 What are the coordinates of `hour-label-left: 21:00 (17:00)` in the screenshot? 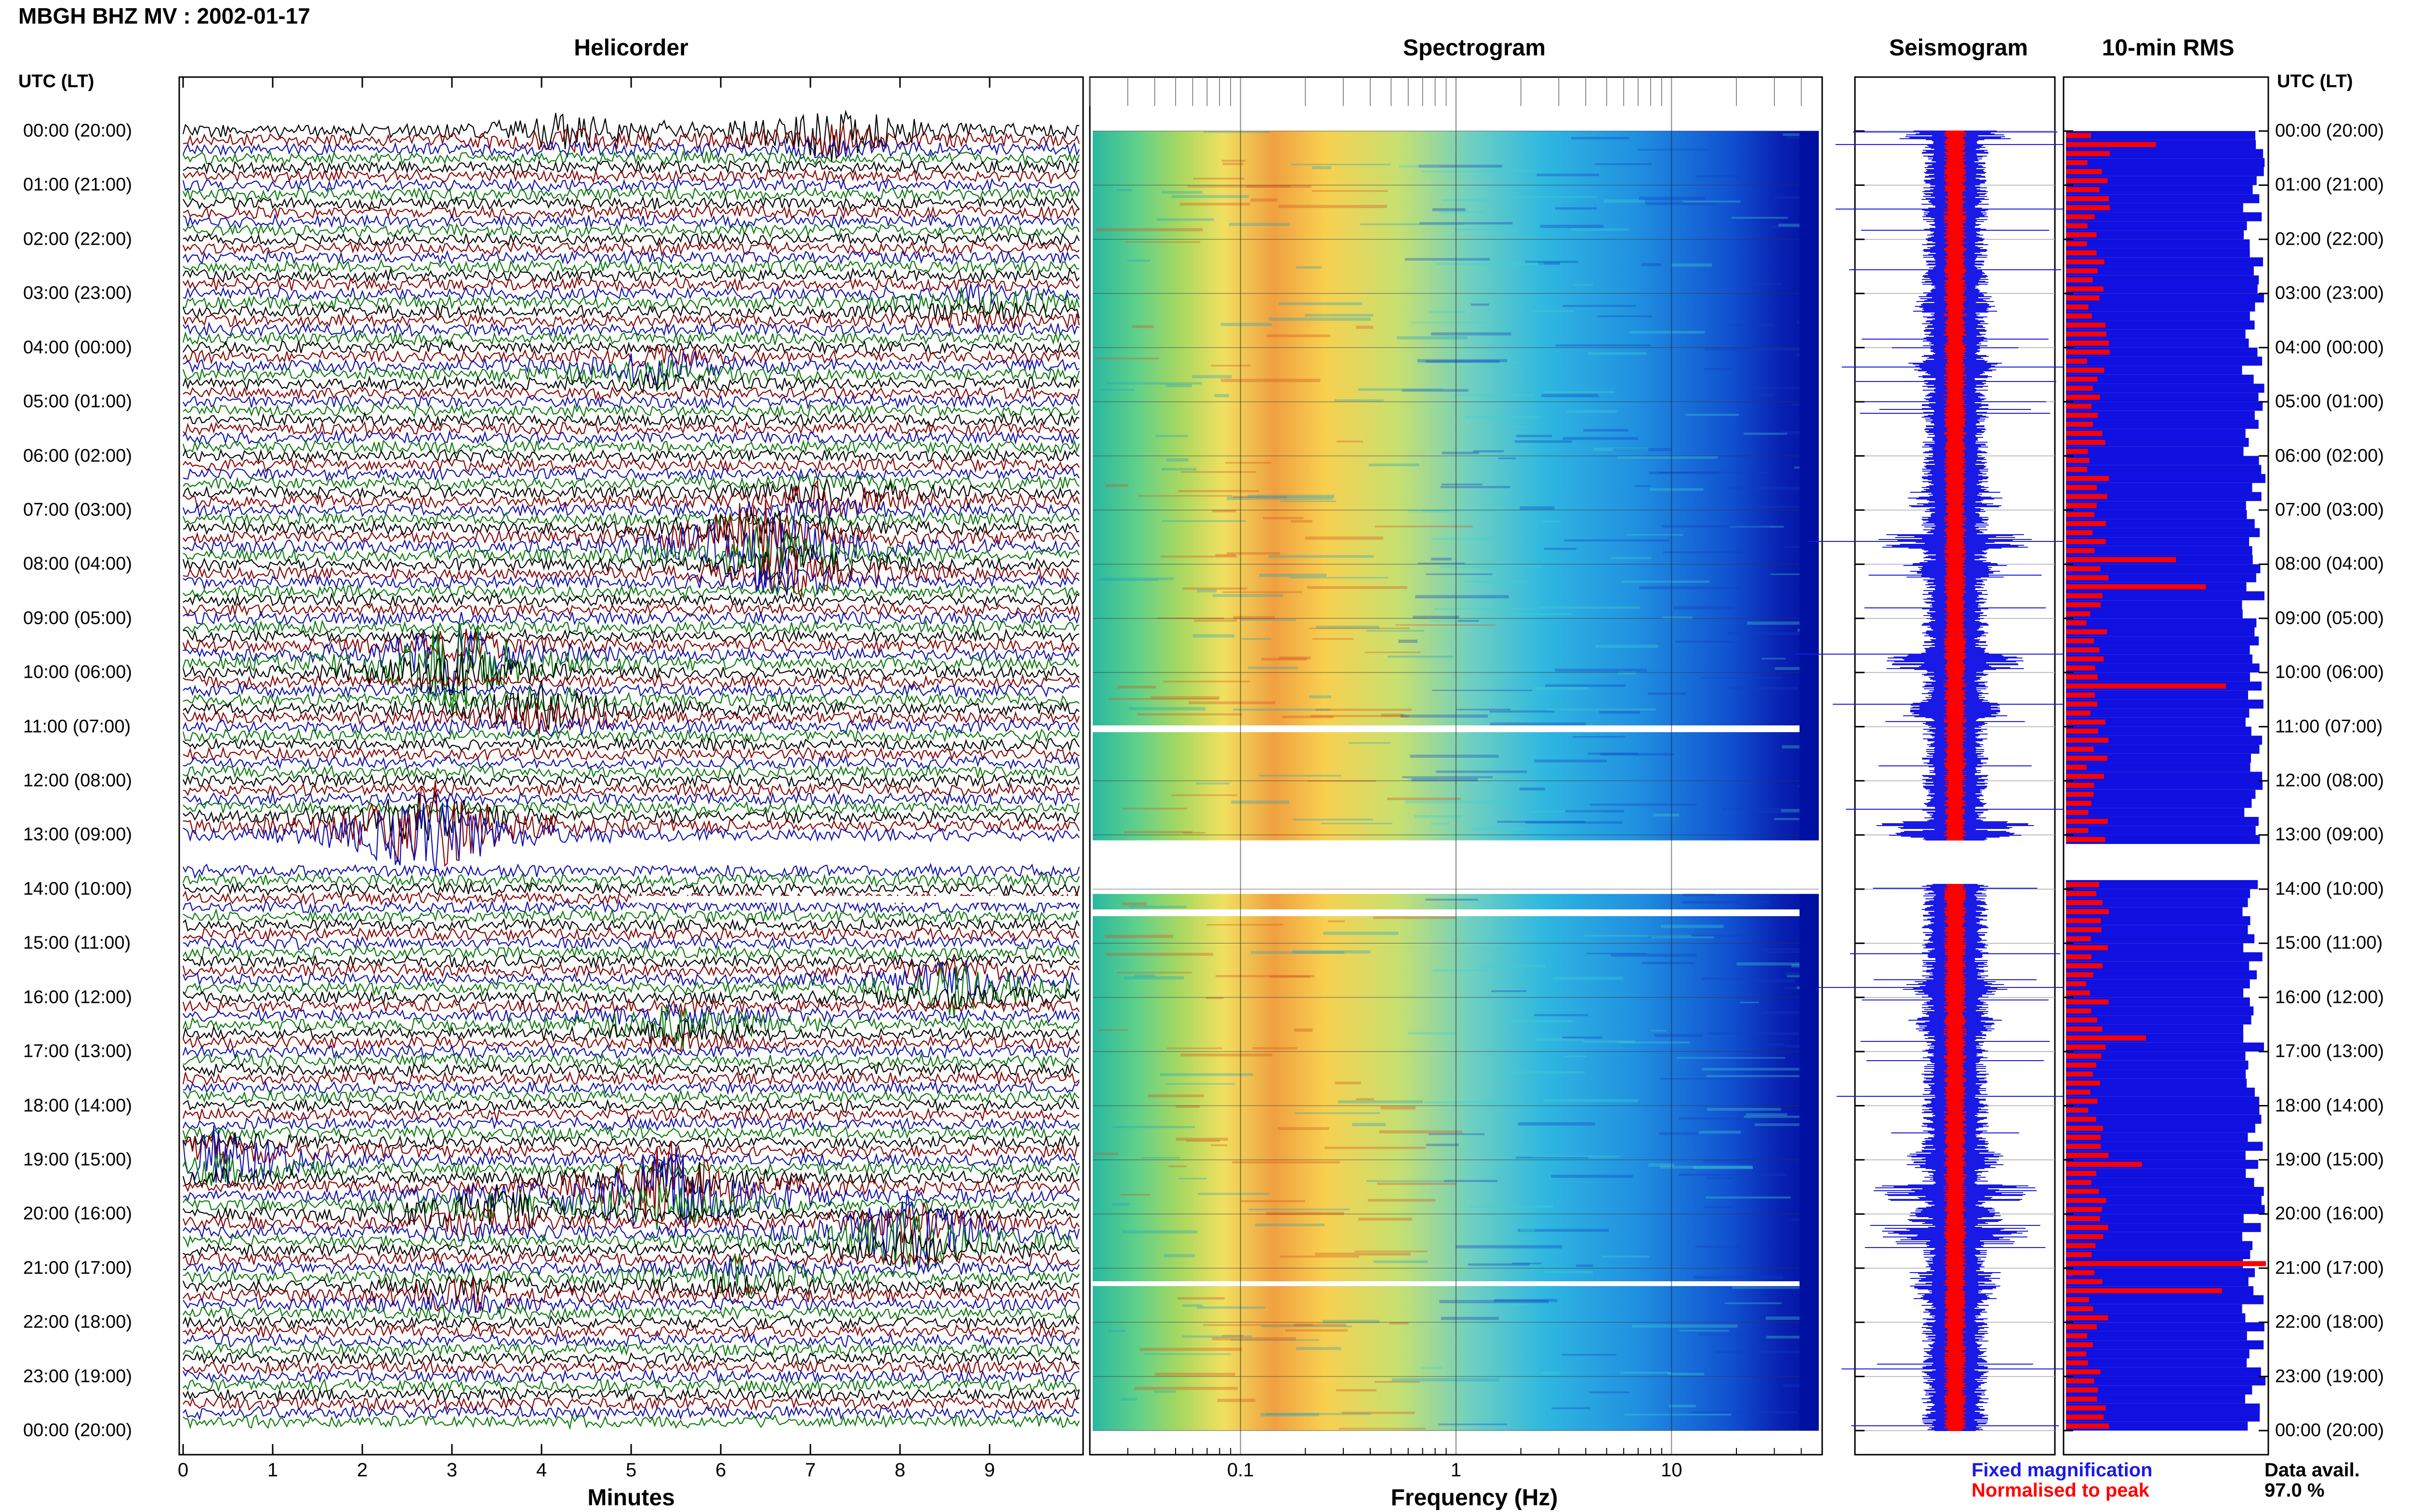 It's located at (77, 1268).